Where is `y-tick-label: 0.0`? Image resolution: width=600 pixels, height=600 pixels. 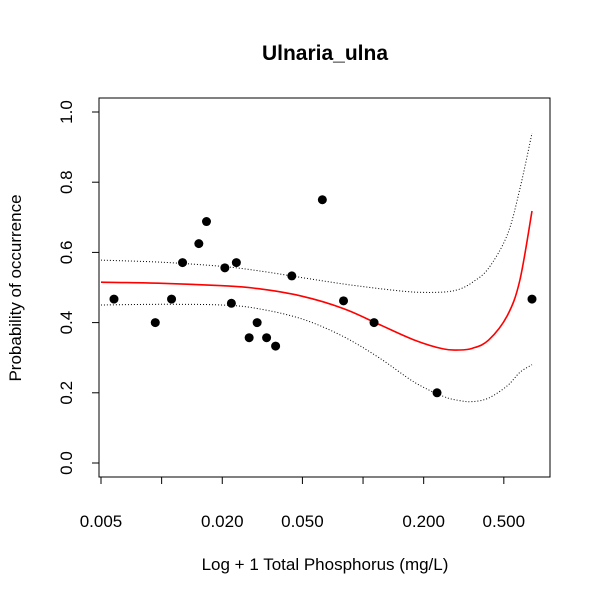 y-tick-label: 0.0 is located at coordinates (66, 463).